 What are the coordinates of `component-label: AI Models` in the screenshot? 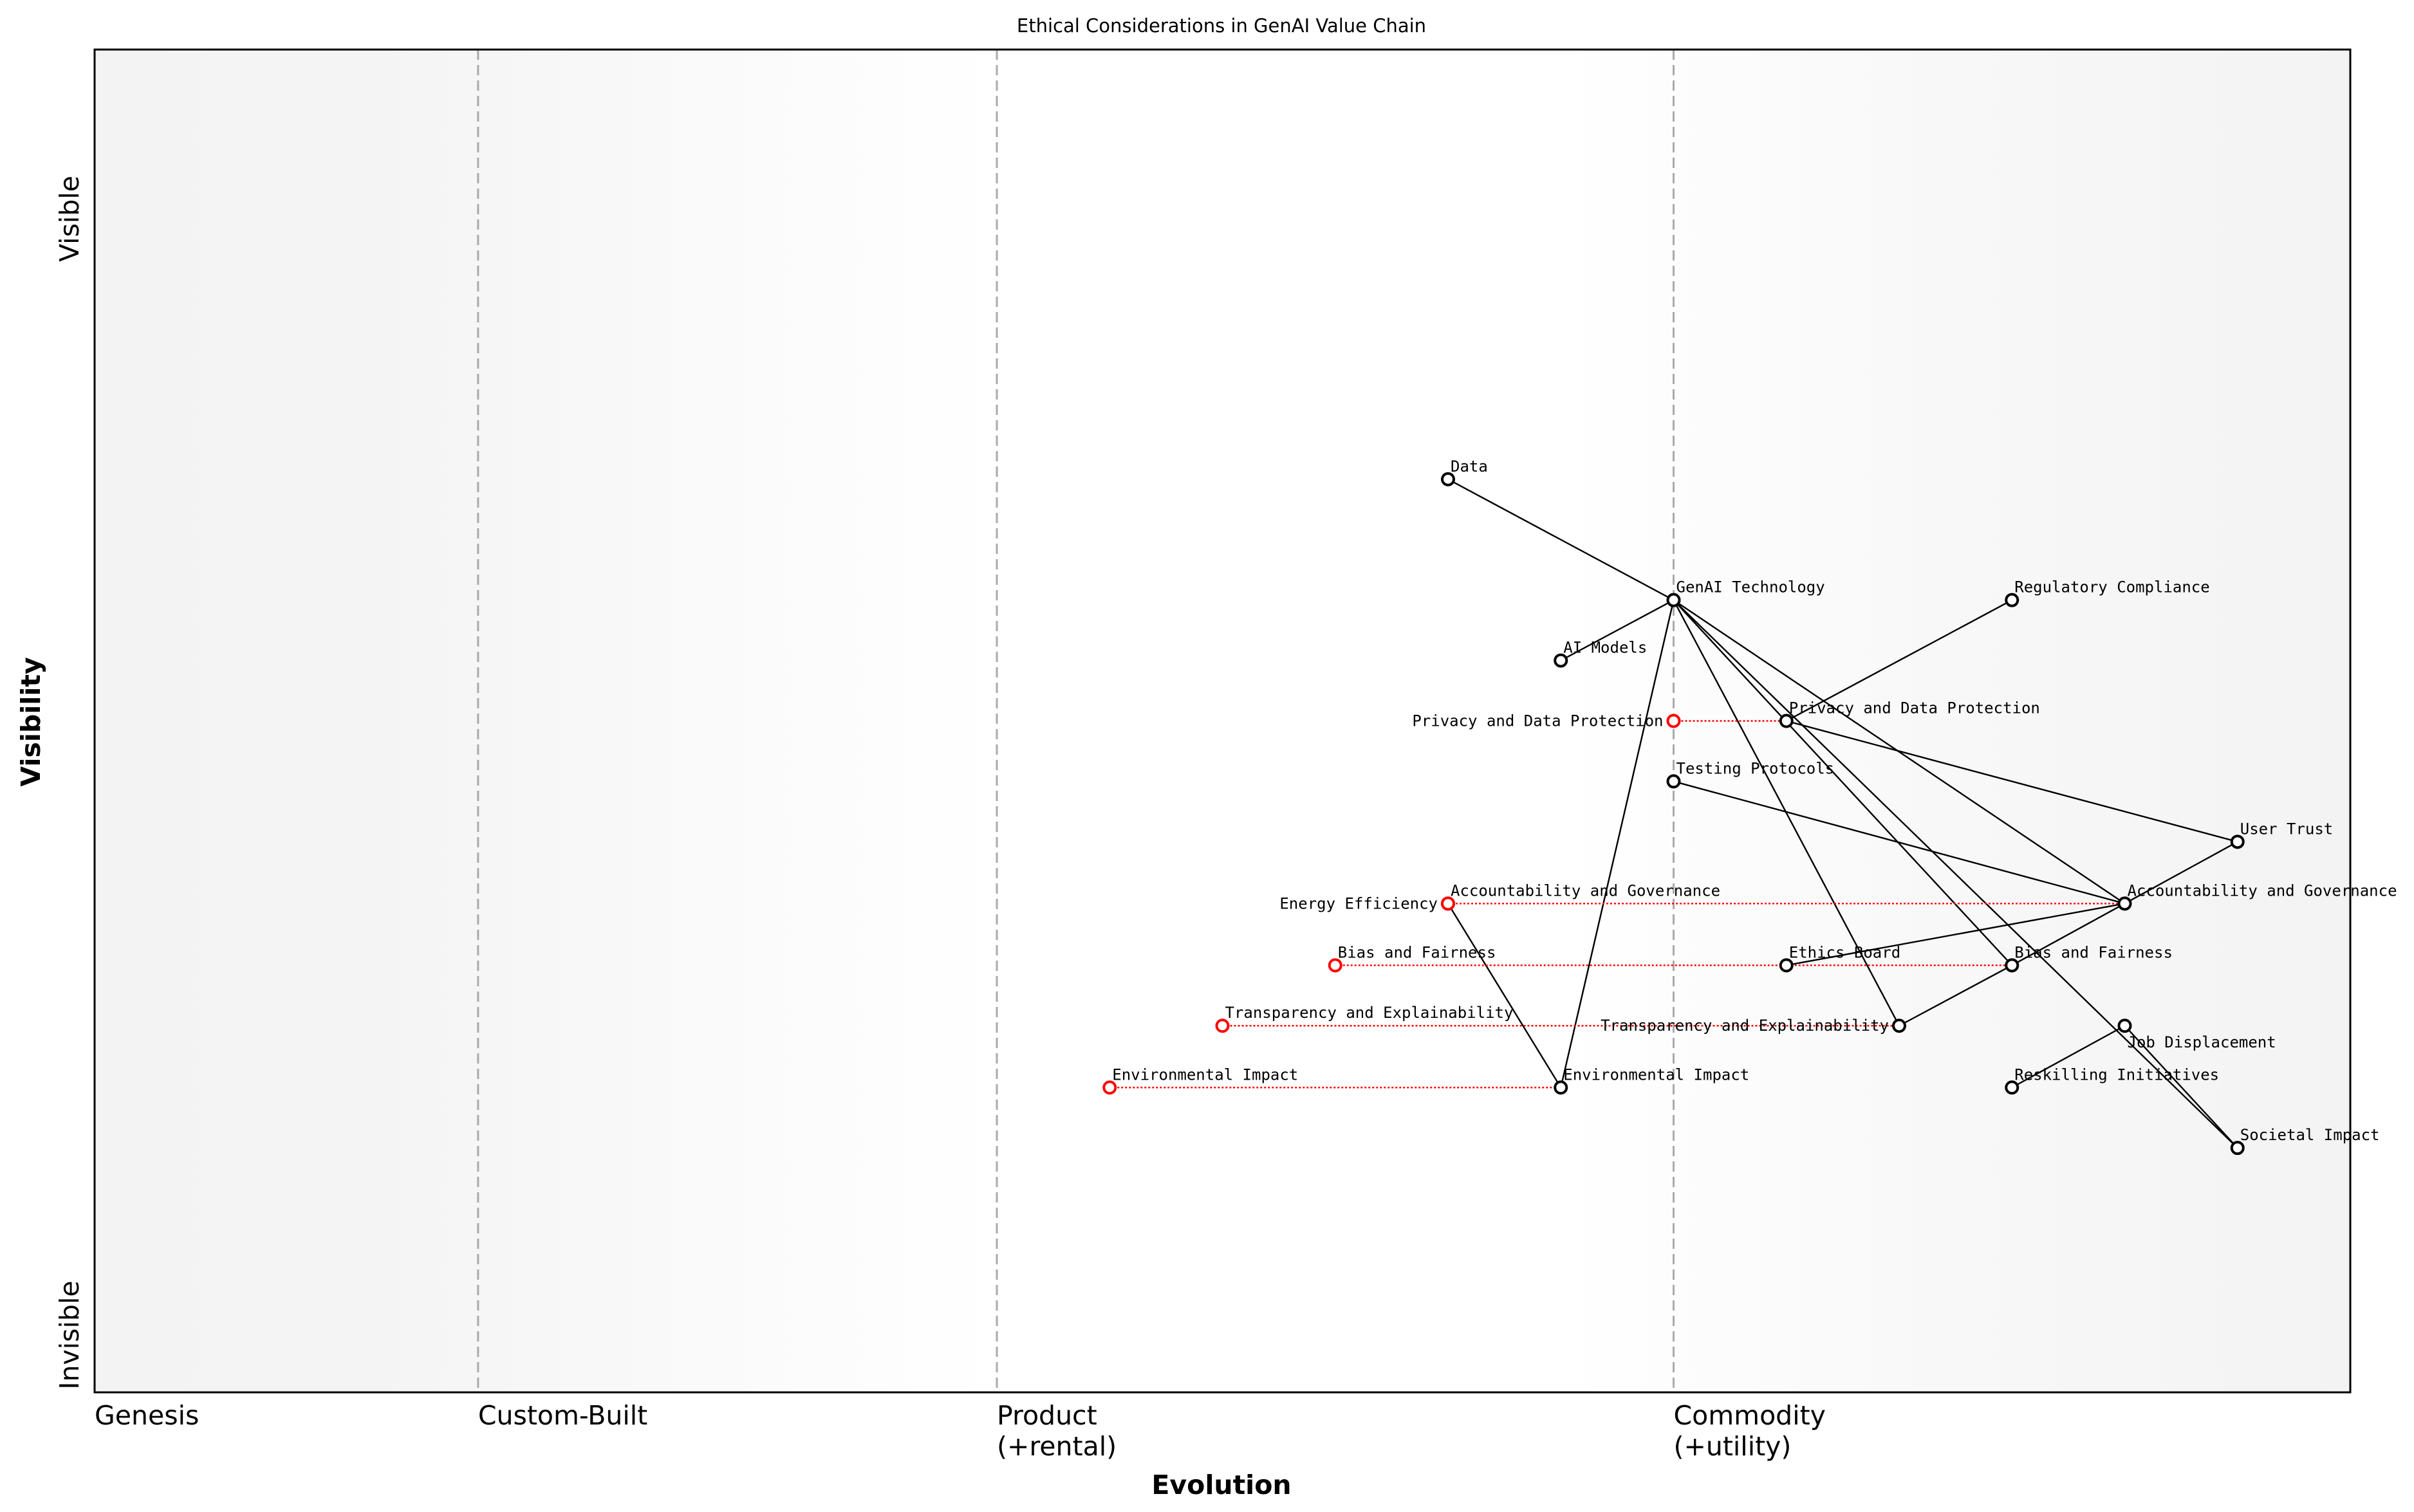 It's located at (1605, 648).